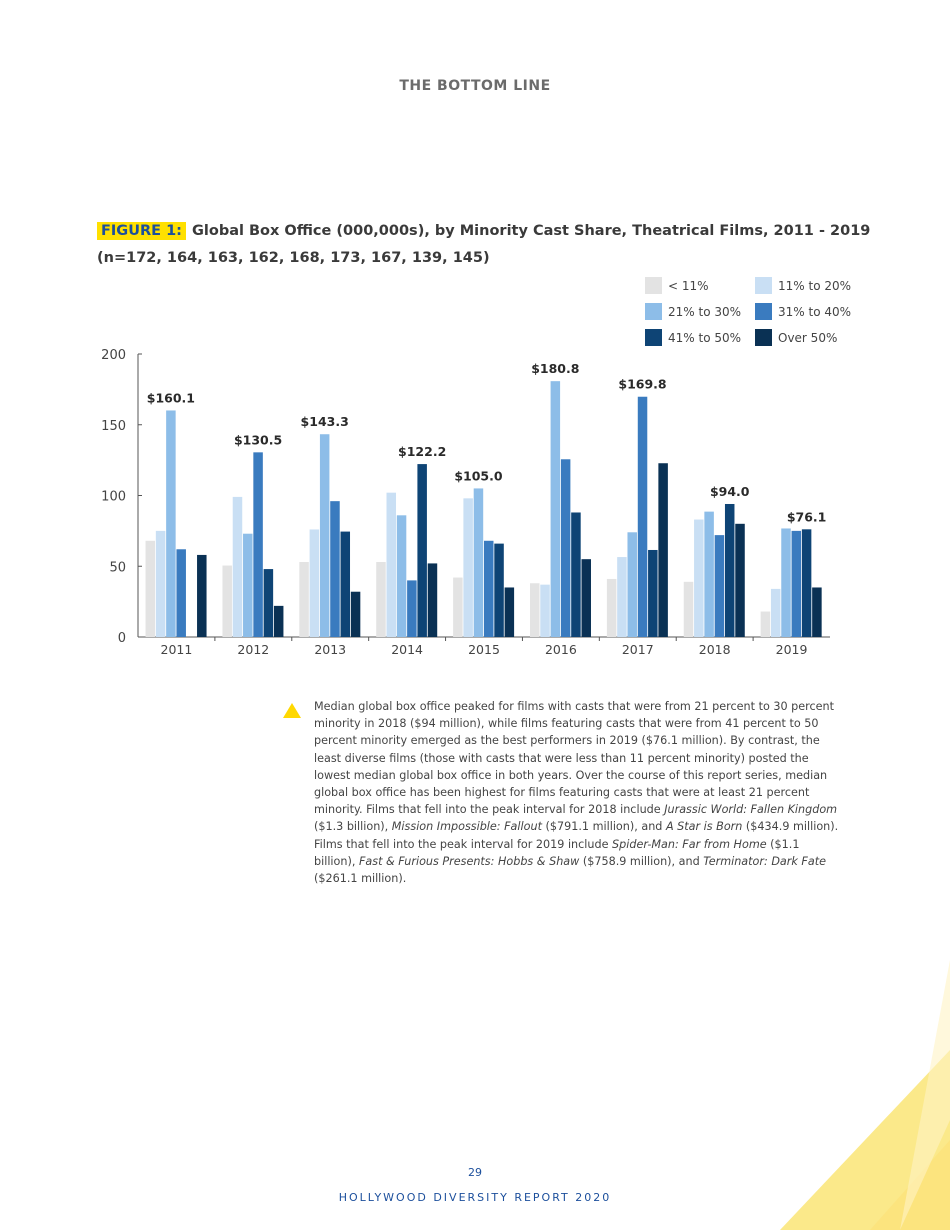 The width and height of the screenshot is (950, 1230). I want to click on data-label: $160.1, so click(171, 397).